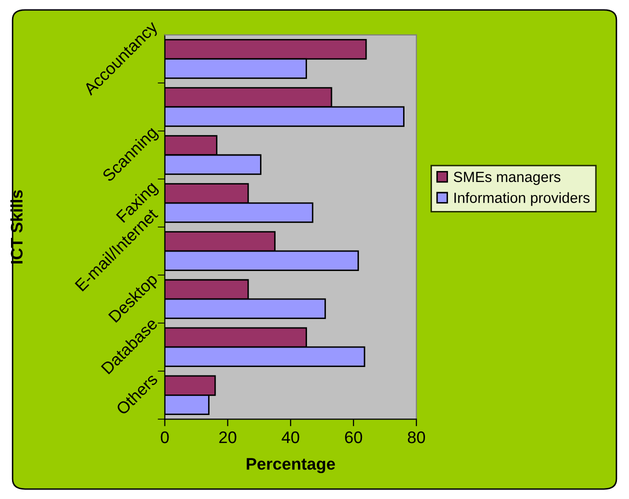  I want to click on x-axis-title: Percentage, so click(290, 466).